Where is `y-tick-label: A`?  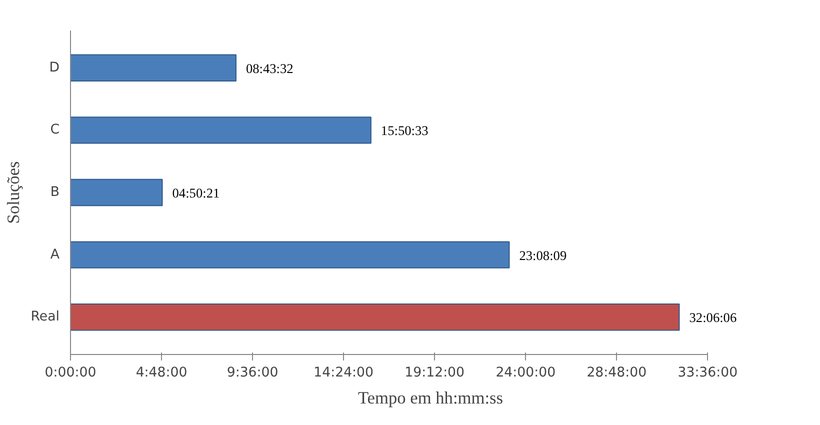
y-tick-label: A is located at coordinates (55, 254).